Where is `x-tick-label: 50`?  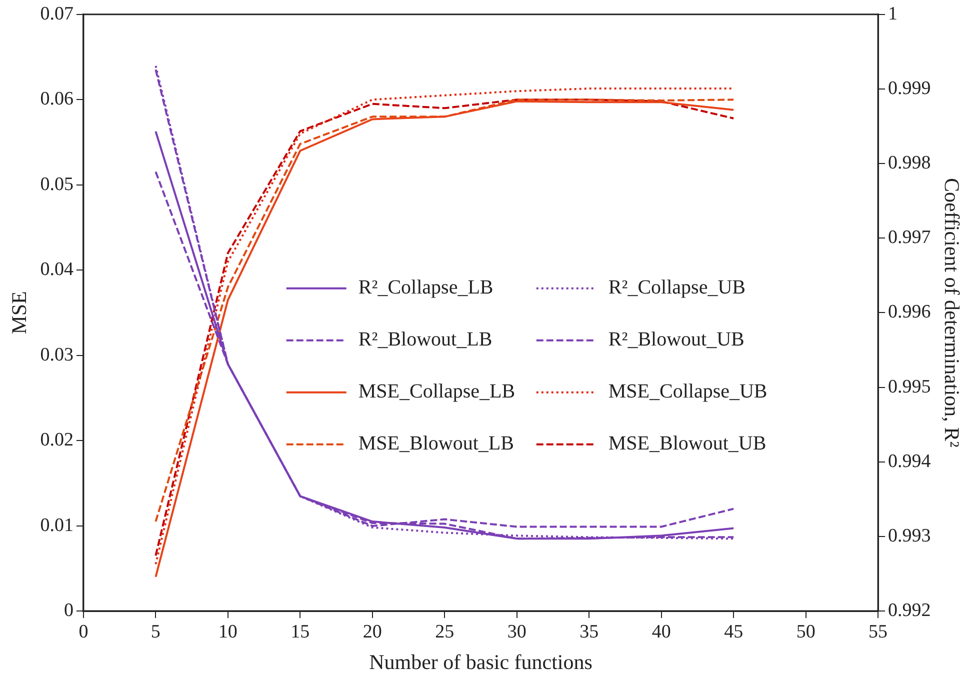 x-tick-label: 50 is located at coordinates (806, 631).